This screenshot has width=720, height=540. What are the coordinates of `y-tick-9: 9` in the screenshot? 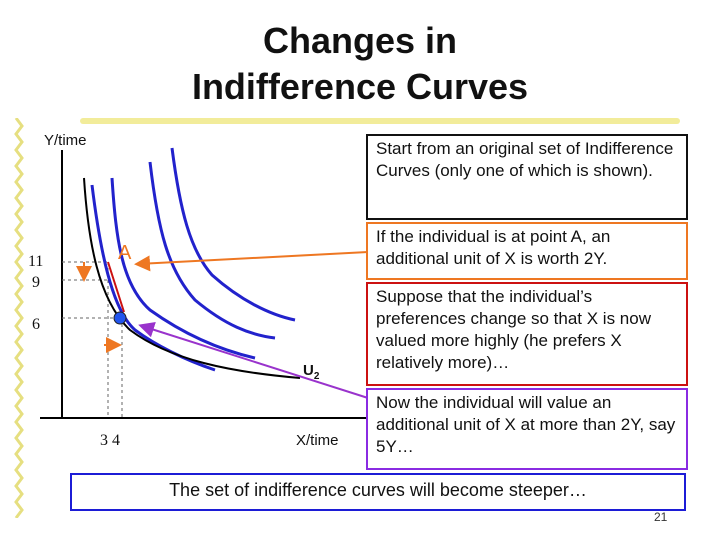 It's located at (36, 282).